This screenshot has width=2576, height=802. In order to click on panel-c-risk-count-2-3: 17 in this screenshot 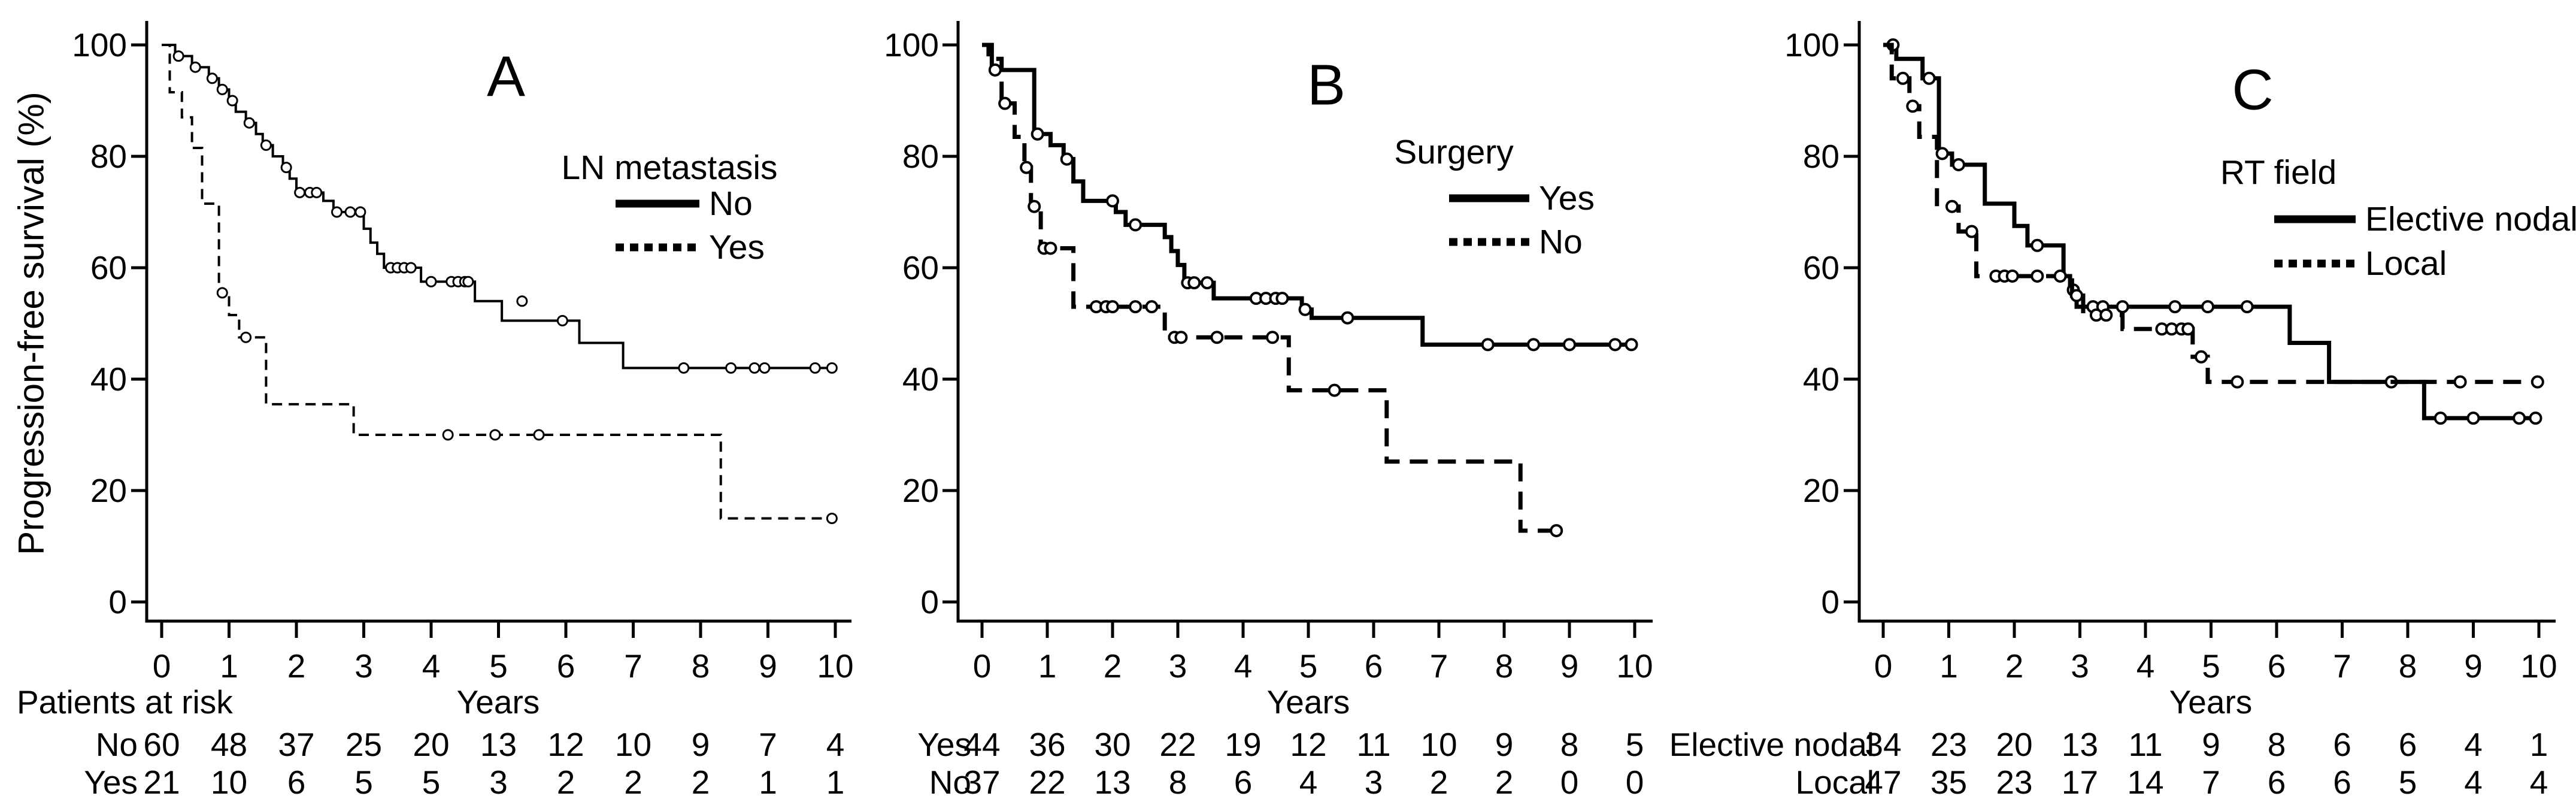, I will do `click(2080, 782)`.